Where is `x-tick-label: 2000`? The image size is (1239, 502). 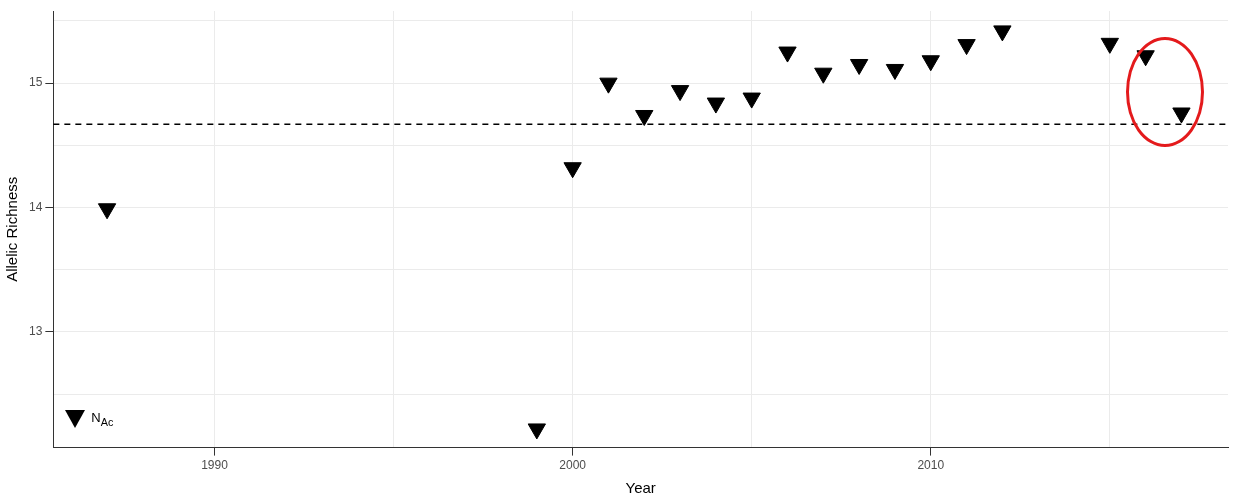 x-tick-label: 2000 is located at coordinates (573, 465).